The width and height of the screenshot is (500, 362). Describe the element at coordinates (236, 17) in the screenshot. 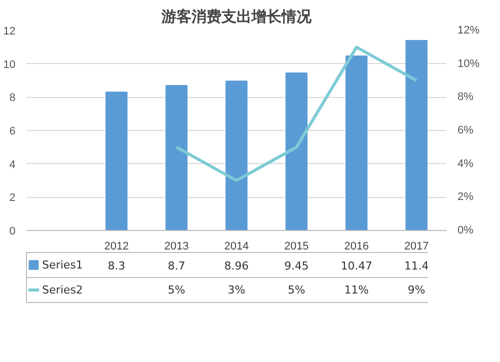

I see `chart-title: 游客消费支出增长情况` at that location.